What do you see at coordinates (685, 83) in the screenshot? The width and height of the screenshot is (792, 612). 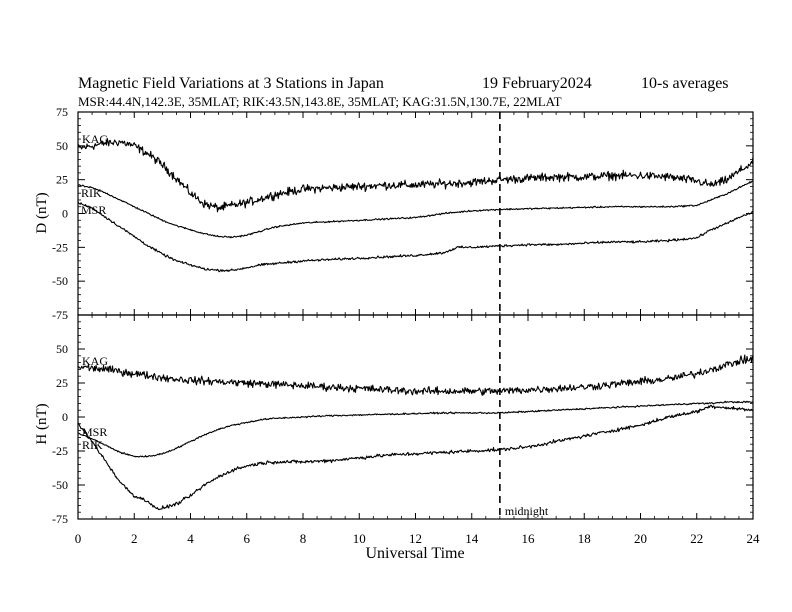 I see `figure-averaging: 10-s averages` at bounding box center [685, 83].